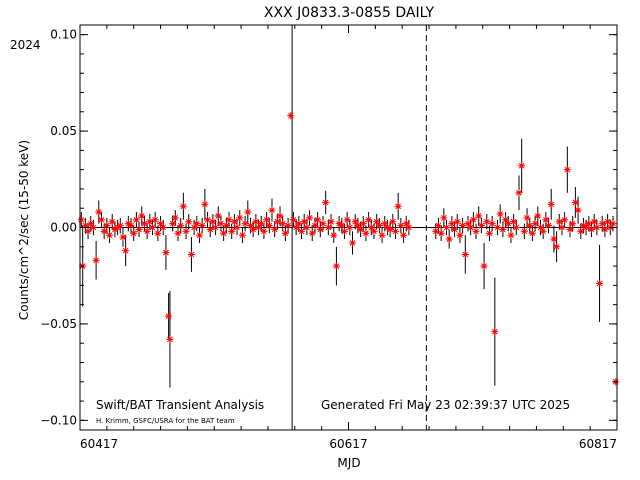  What do you see at coordinates (348, 444) in the screenshot?
I see `x-tick-label: 60617` at bounding box center [348, 444].